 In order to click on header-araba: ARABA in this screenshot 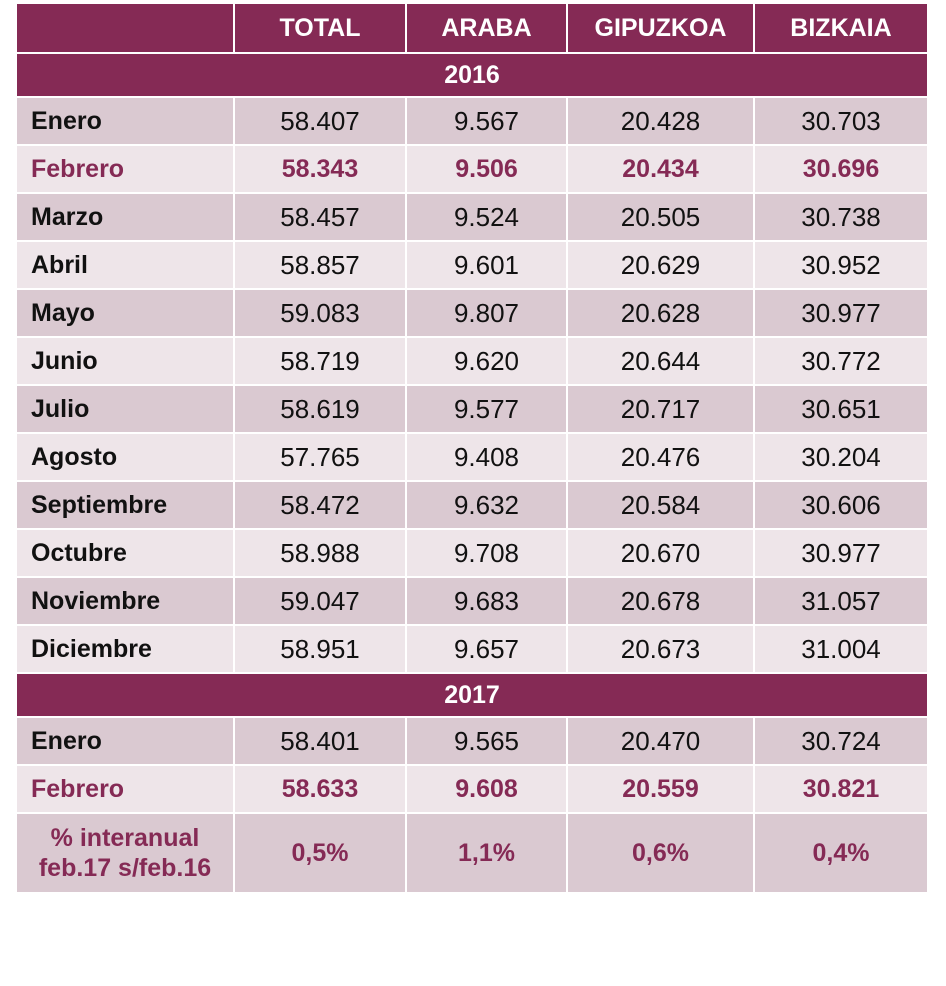, I will do `click(486, 28)`.